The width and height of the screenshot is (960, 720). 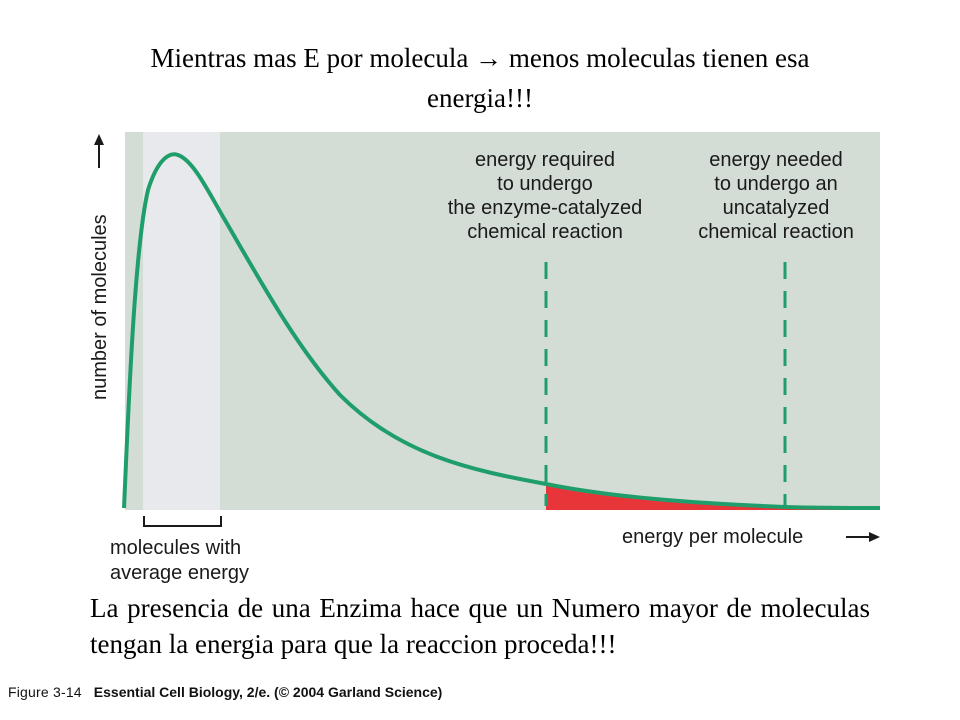 What do you see at coordinates (713, 497) in the screenshot?
I see `catalyzed-shaded-area` at bounding box center [713, 497].